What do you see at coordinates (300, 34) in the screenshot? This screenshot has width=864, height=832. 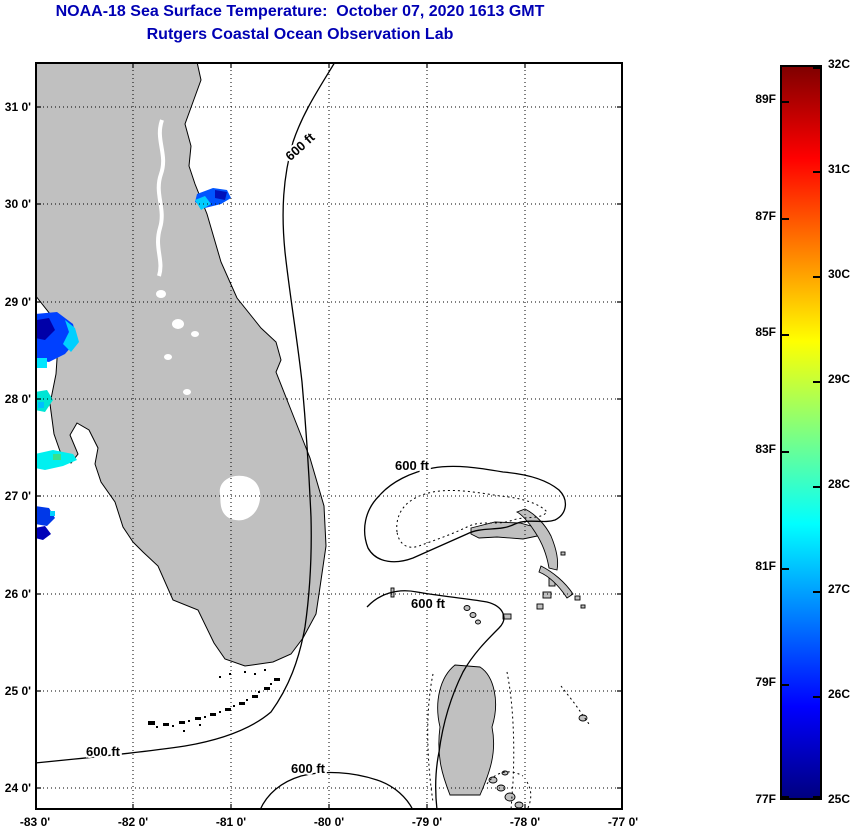 I see `figure-subtitle: Rutgers Coastal Ocean Observation Lab` at bounding box center [300, 34].